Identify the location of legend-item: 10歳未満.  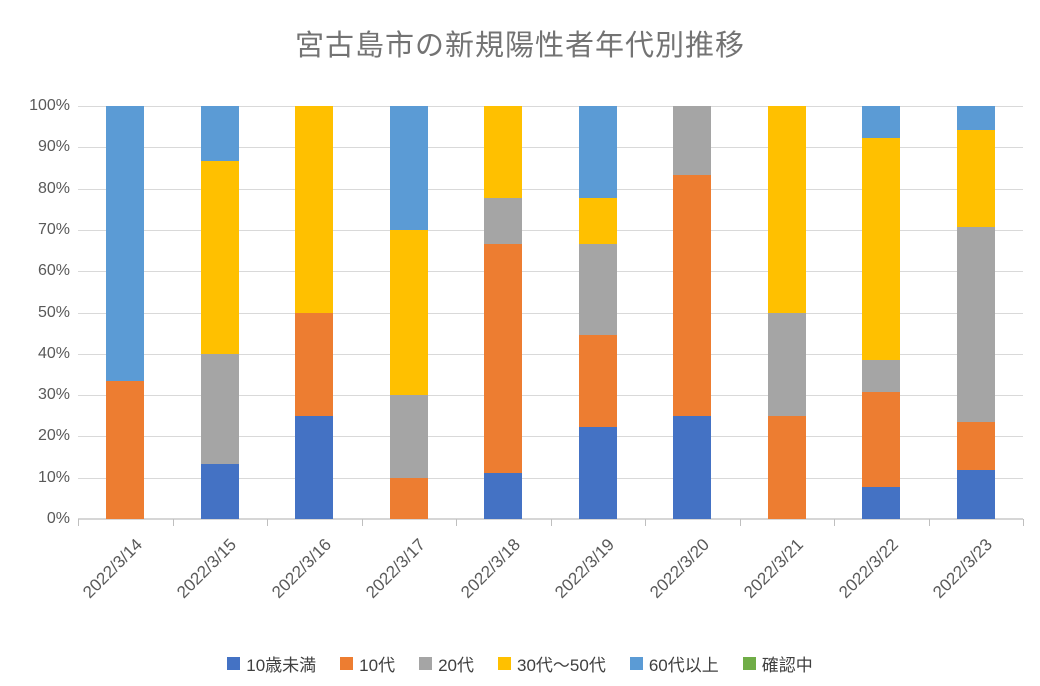
(271, 663).